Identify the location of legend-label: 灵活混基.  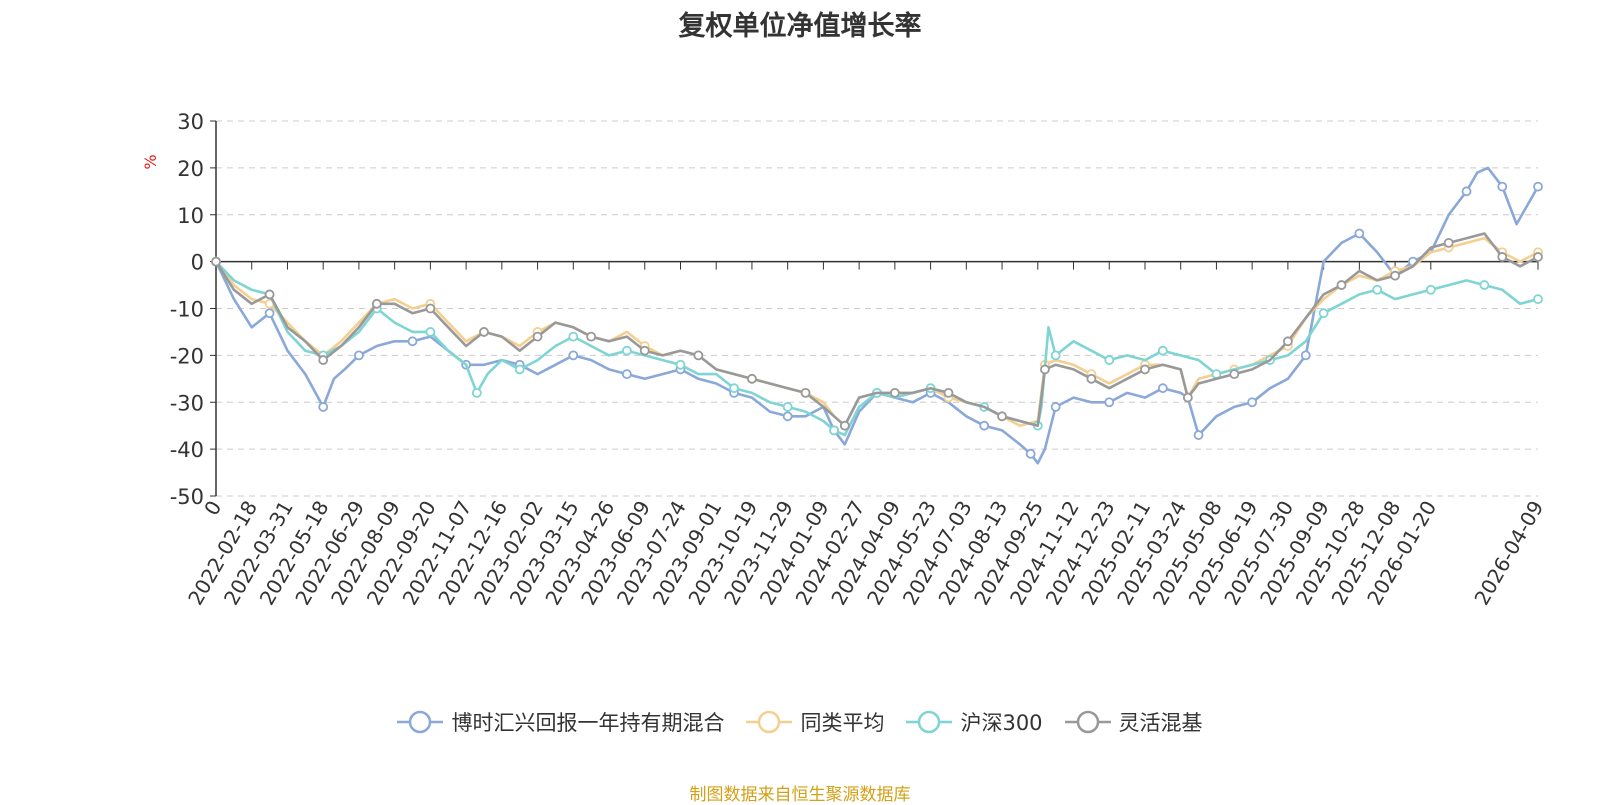
(1160, 723).